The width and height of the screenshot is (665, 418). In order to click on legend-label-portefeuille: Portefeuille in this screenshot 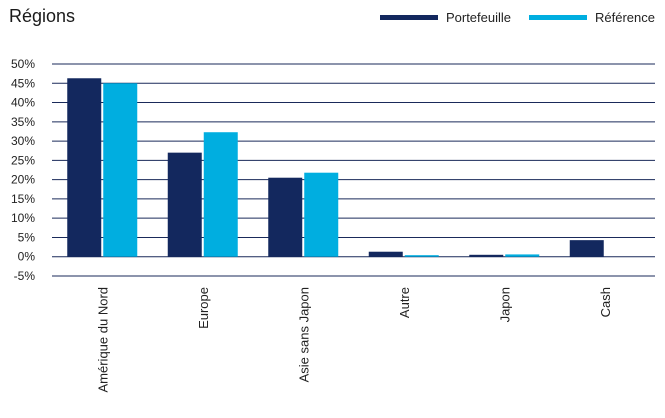, I will do `click(478, 17)`.